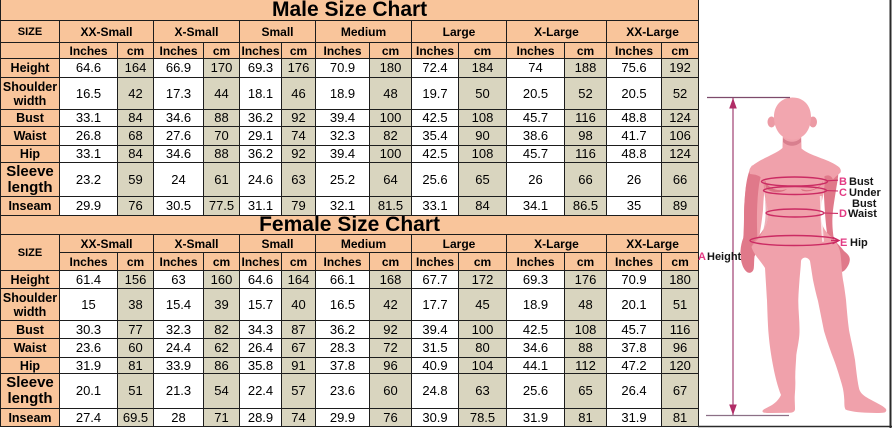  Describe the element at coordinates (843, 214) in the screenshot. I see `svg-text: D` at that location.